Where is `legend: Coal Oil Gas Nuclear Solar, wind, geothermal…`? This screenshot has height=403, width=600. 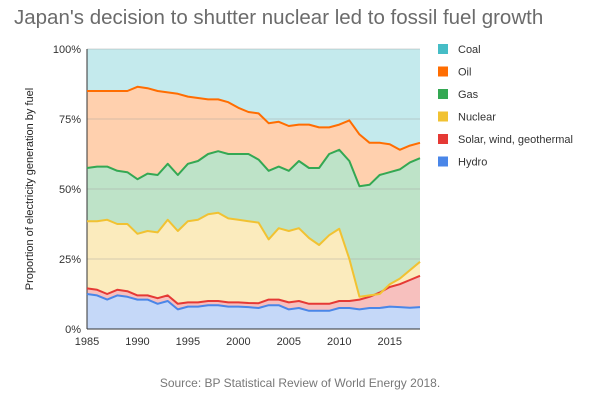
legend: Coal Oil Gas Nuclear Solar, wind, geothermal… is located at coordinates (505, 106).